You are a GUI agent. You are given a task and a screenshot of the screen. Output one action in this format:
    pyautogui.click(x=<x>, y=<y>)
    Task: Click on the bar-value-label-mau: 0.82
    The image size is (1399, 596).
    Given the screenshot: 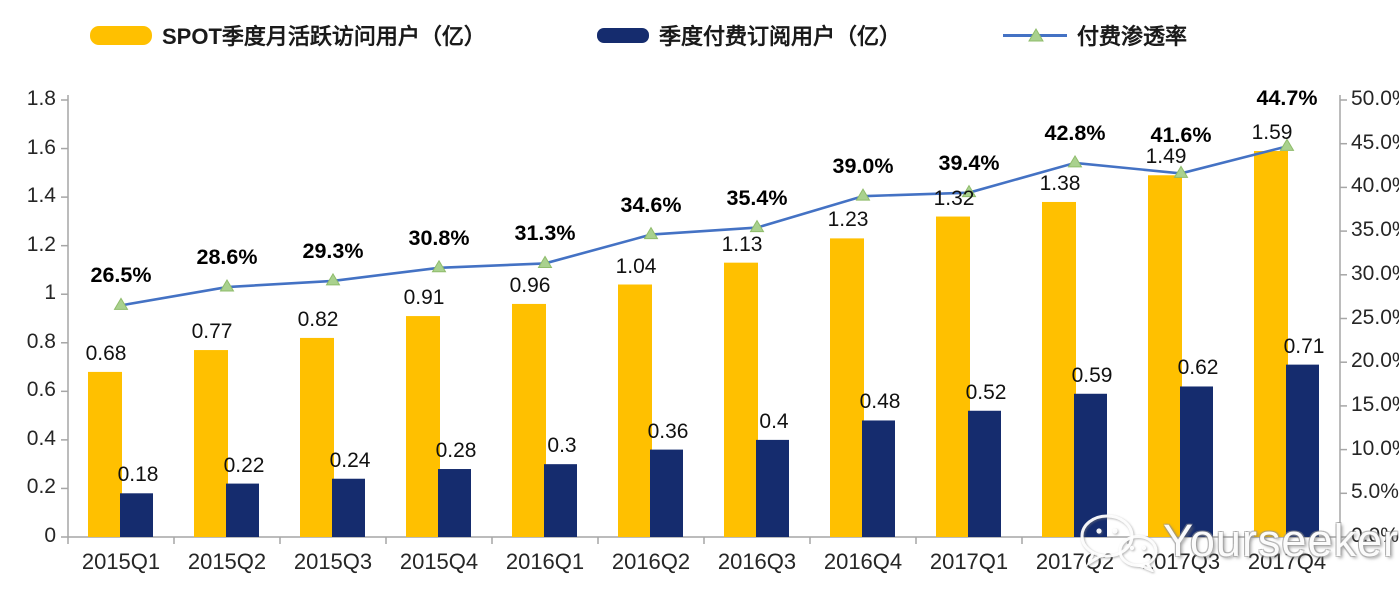 What is the action you would take?
    pyautogui.click(x=318, y=319)
    